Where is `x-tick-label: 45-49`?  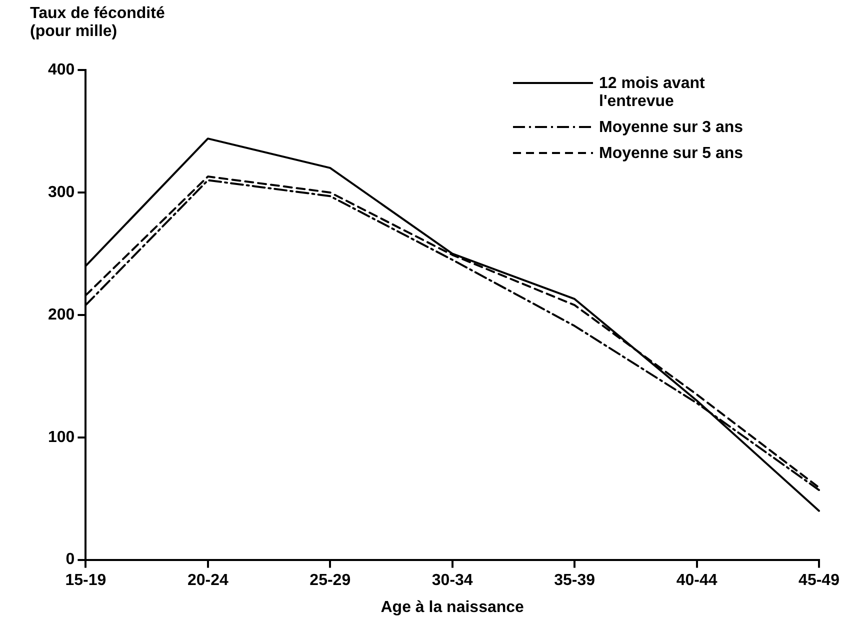 x-tick-label: 45-49 is located at coordinates (819, 580).